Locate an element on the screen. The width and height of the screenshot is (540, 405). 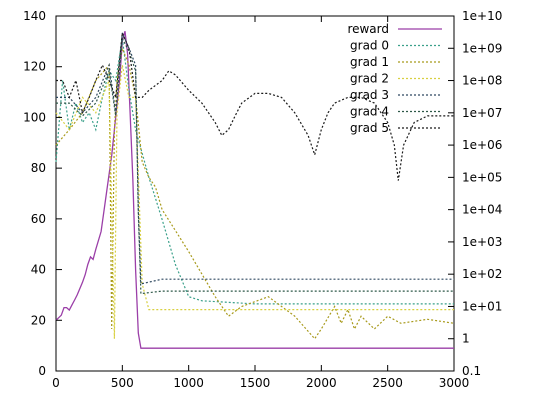
left-y-tick-label: 60 is located at coordinates (38, 219).